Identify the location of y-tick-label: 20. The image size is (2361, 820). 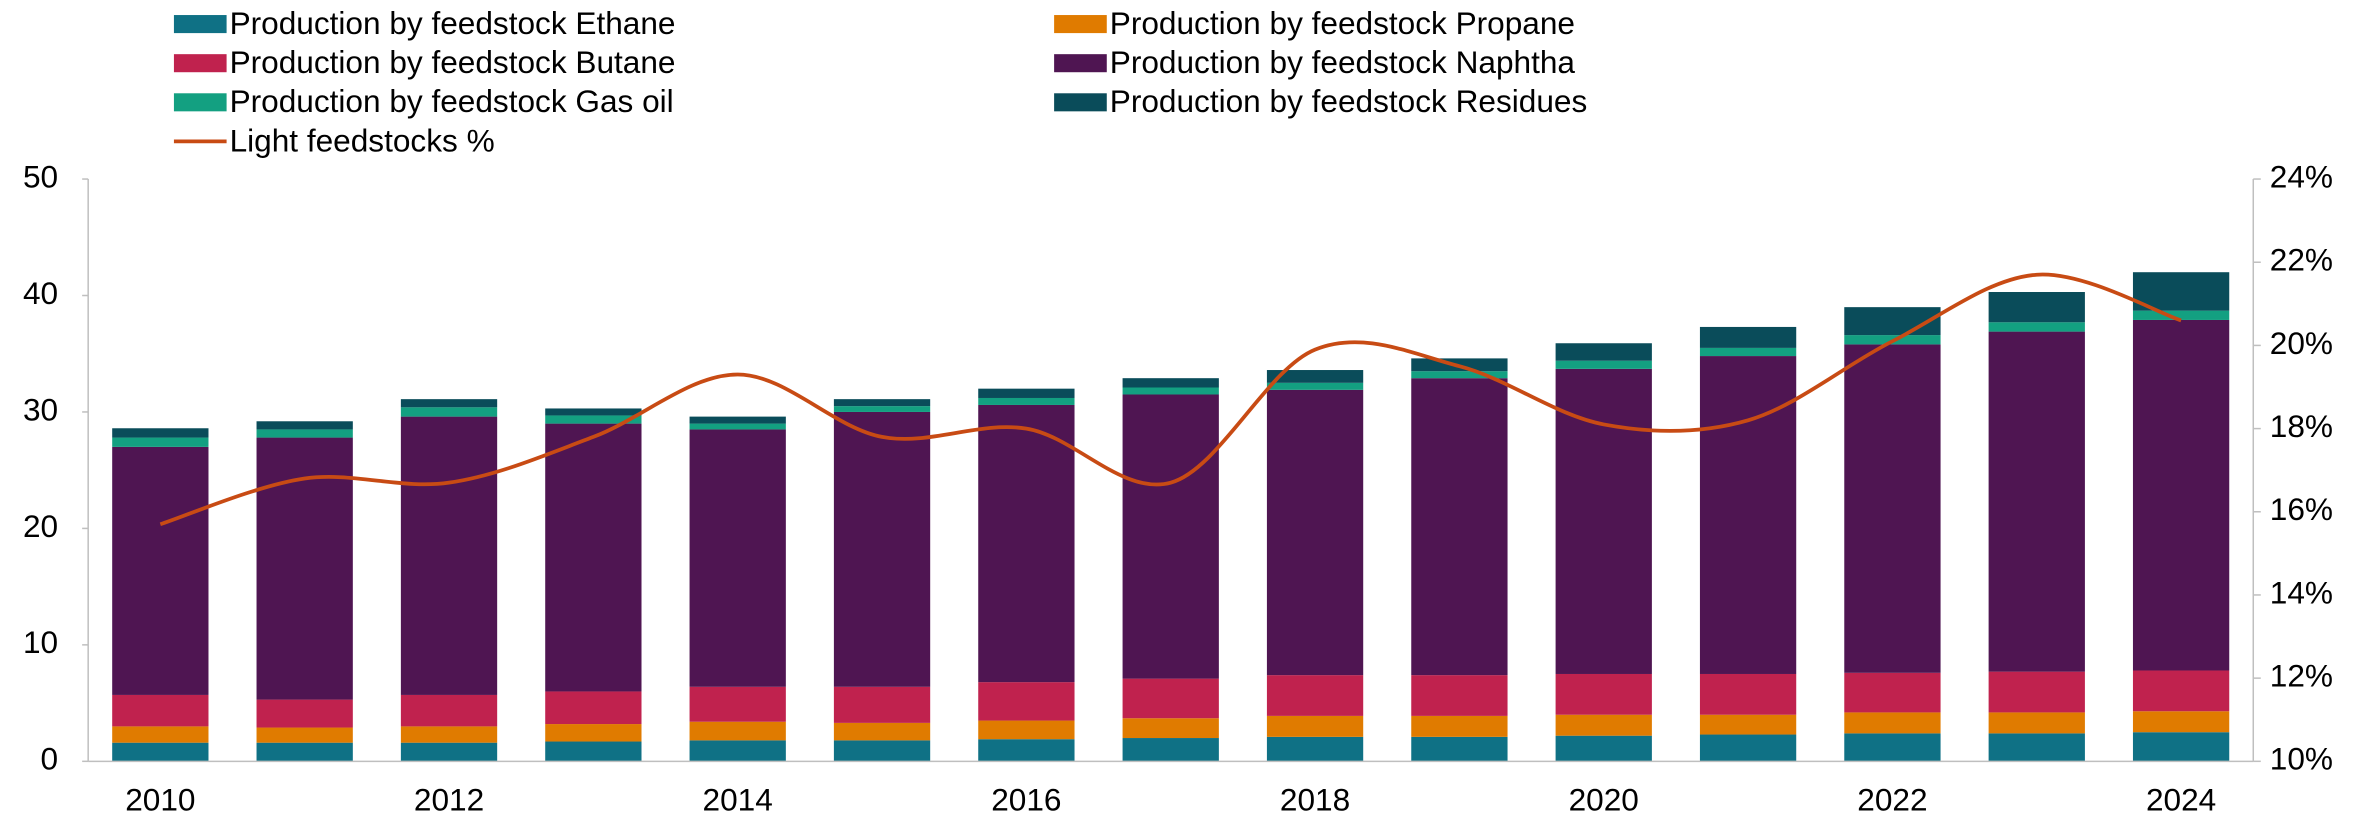
(40, 526).